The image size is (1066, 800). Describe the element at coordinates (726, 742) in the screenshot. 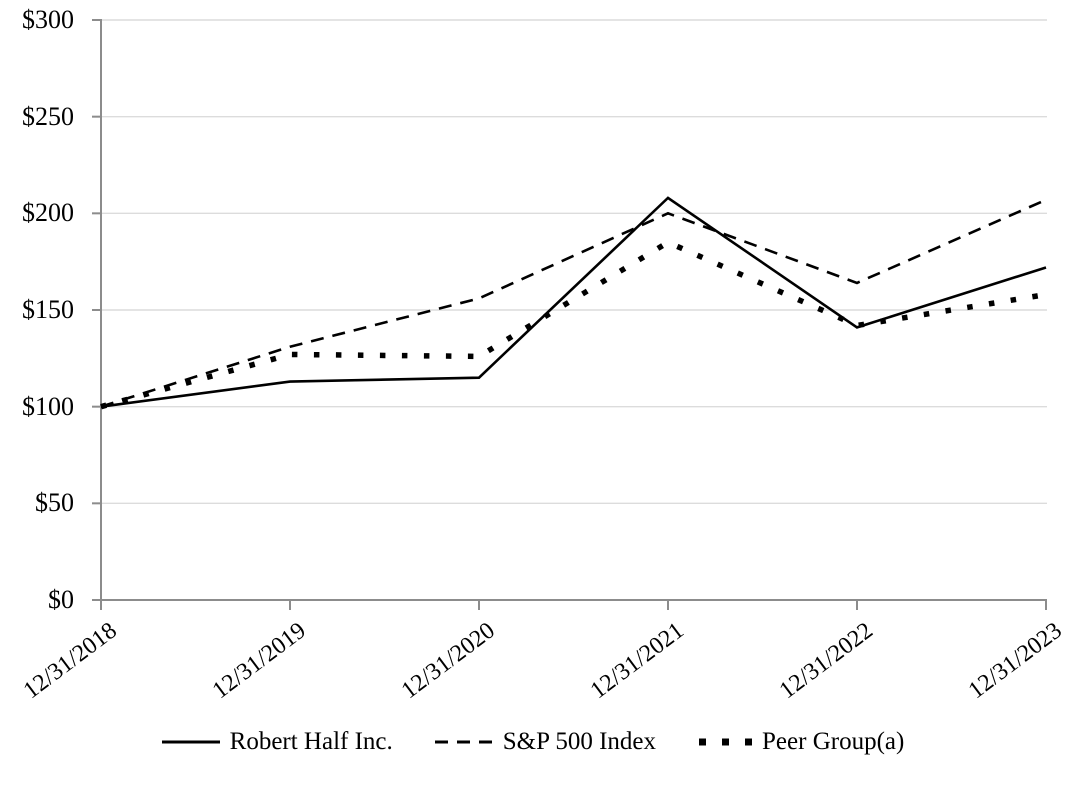

I see `dotted-line-sample-icon` at that location.